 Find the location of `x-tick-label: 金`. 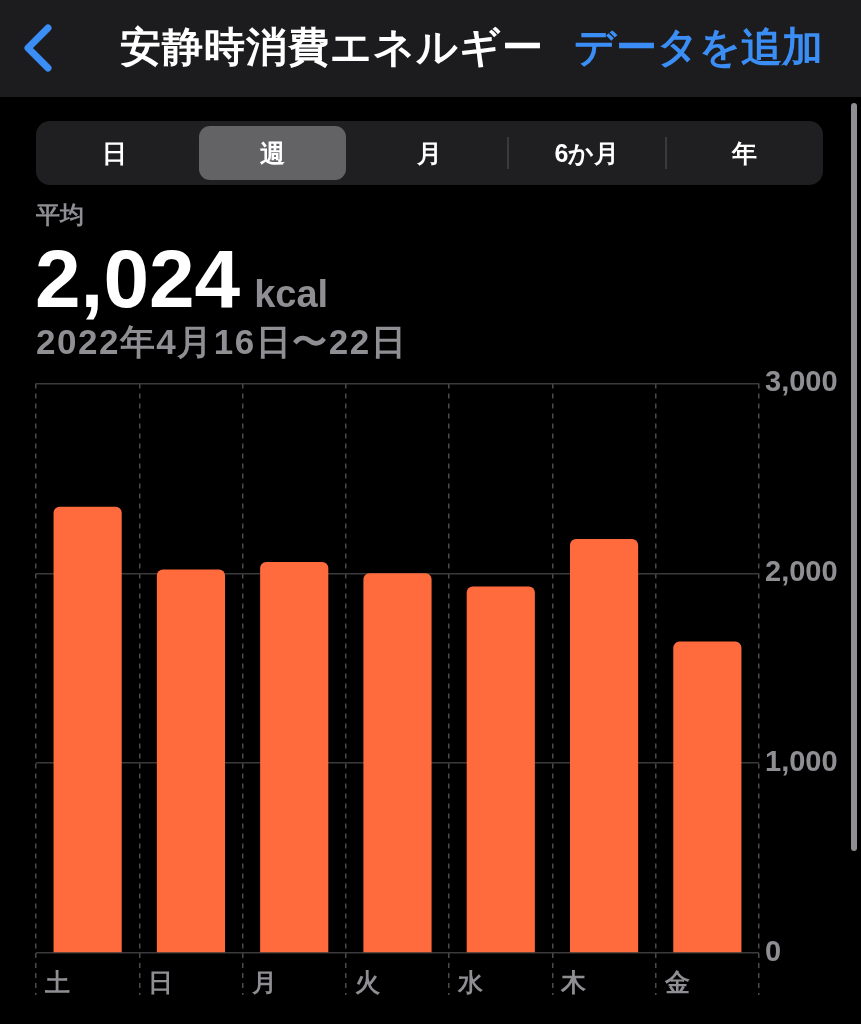

x-tick-label: 金 is located at coordinates (676, 981).